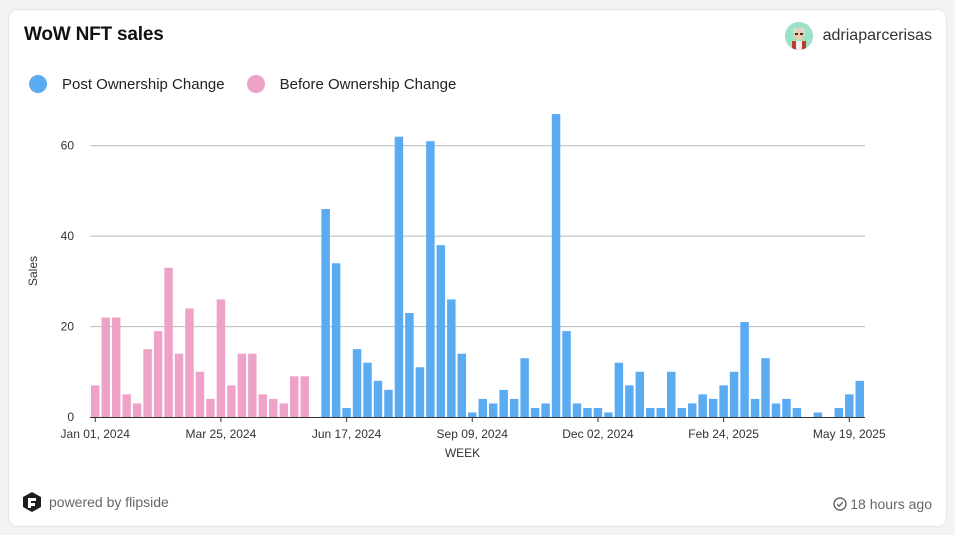  I want to click on y-tick-label-60: 60, so click(68, 146).